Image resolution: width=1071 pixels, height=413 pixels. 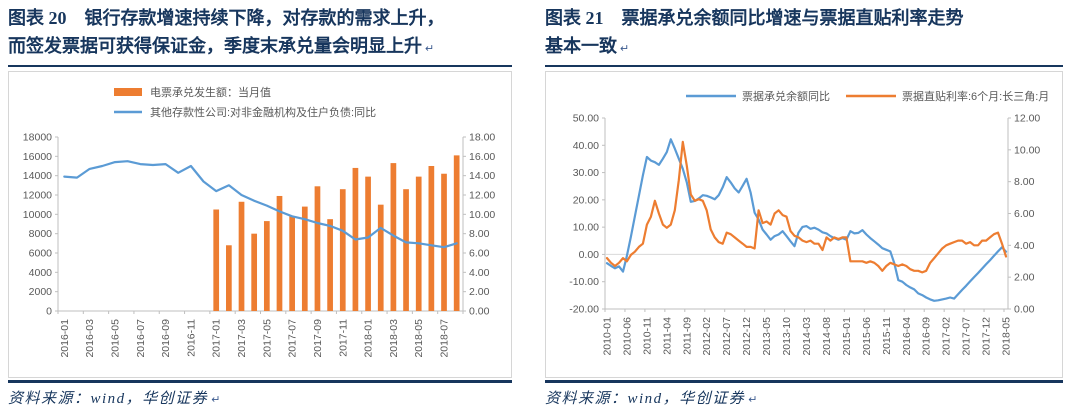 I want to click on x-axis-tick-label: 2014-08, so click(x=827, y=336).